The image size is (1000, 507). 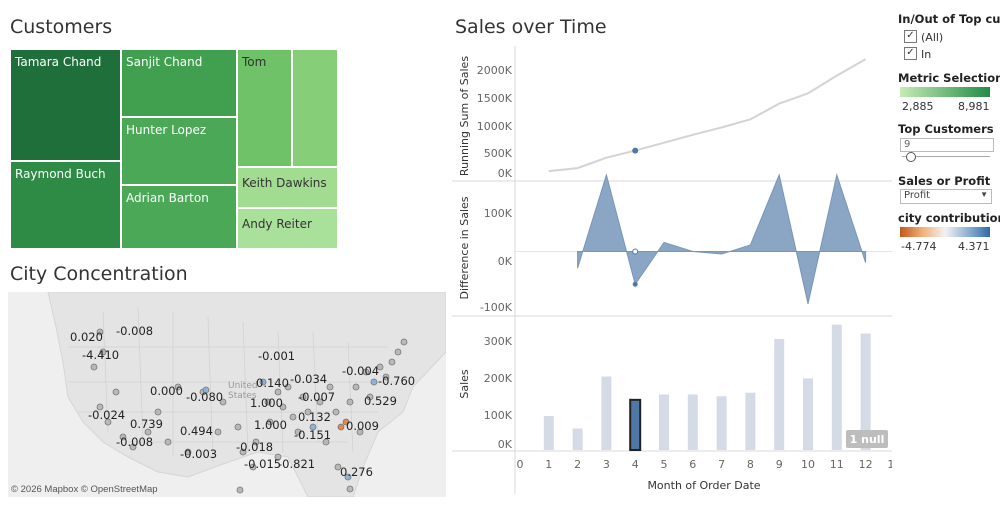 I want to click on top-customers-slider-handle, so click(x=911, y=157).